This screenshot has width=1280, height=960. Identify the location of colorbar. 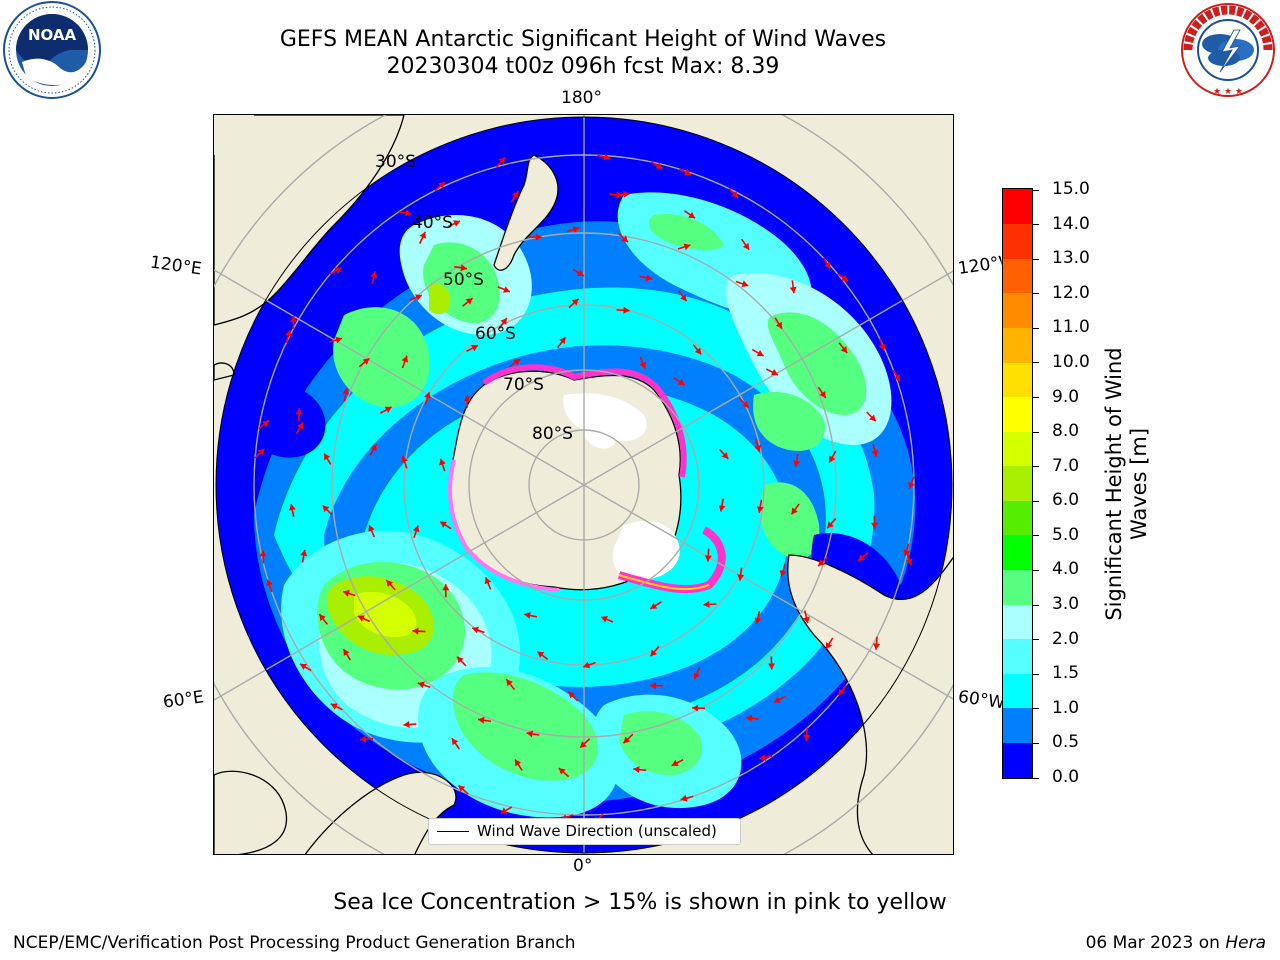
(1017, 483).